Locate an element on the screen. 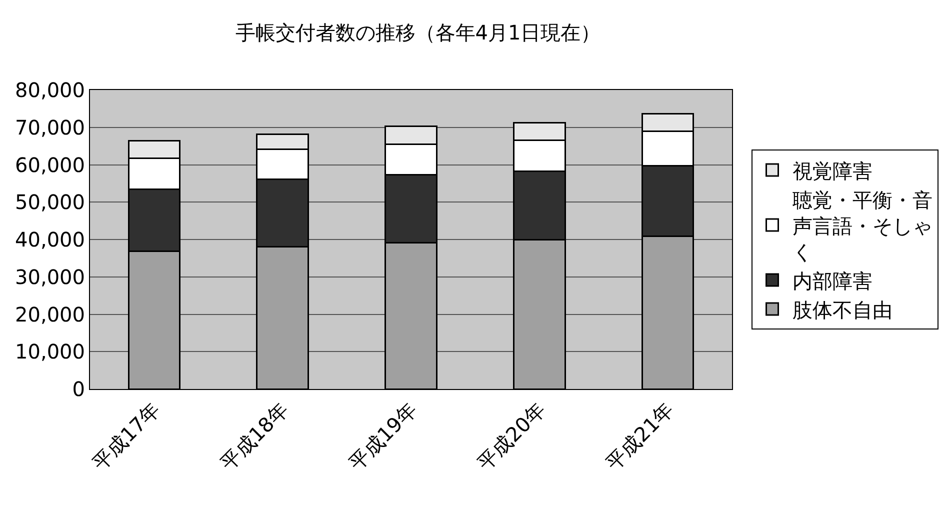 This screenshot has width=950, height=509. x-tick-label: 平成18年 is located at coordinates (255, 437).